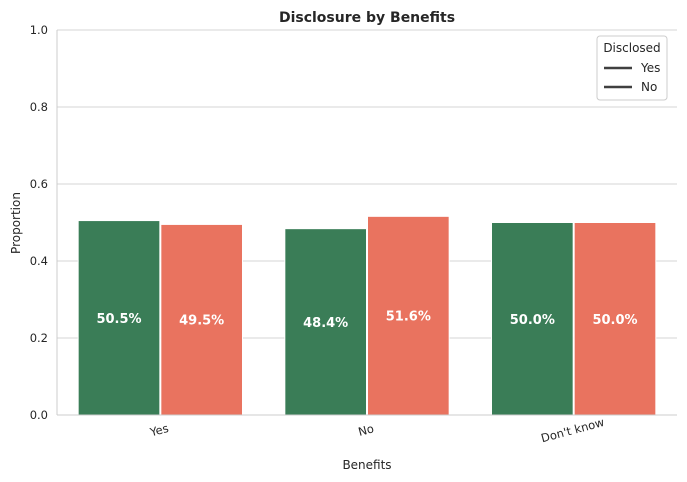 This screenshot has width=687, height=482. I want to click on bar-value-label: 48.4%, so click(325, 323).